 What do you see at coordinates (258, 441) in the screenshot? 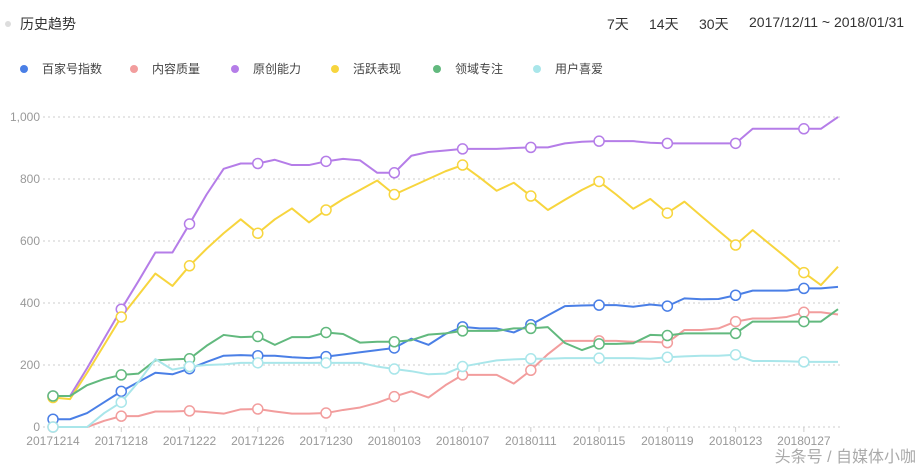
I see `x-tick-label: 20171226` at bounding box center [258, 441].